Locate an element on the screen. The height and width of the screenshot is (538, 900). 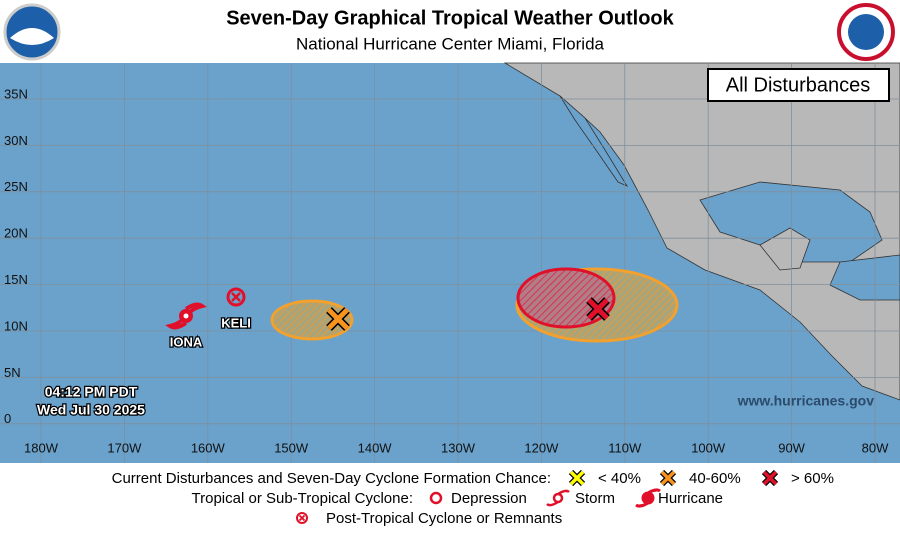
panel-label: All Disturbances is located at coordinates (798, 85).